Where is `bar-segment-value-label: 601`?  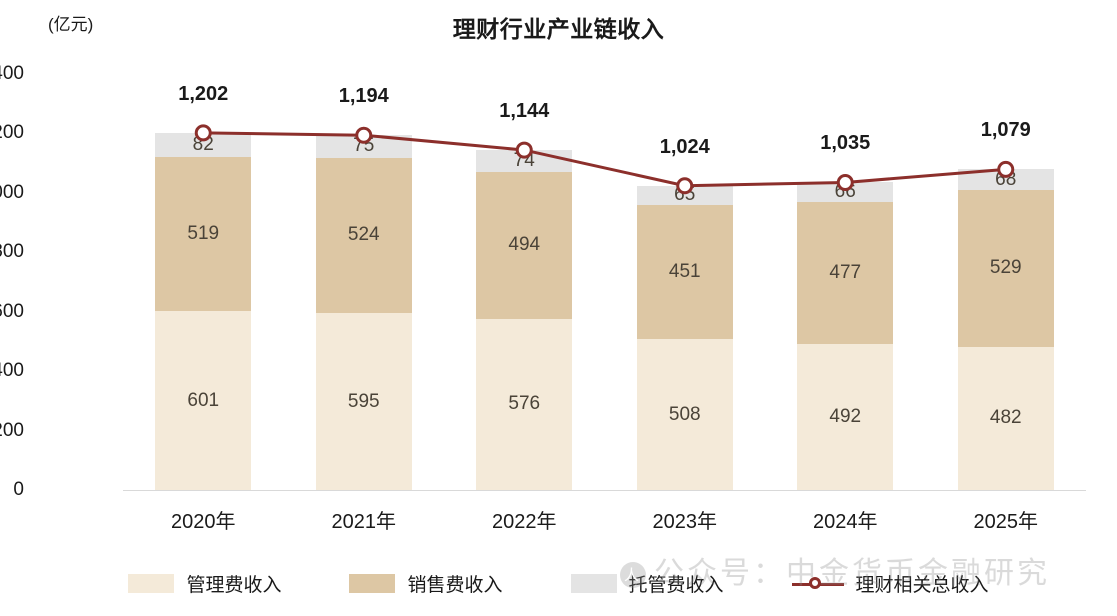
bar-segment-value-label: 601 is located at coordinates (203, 400).